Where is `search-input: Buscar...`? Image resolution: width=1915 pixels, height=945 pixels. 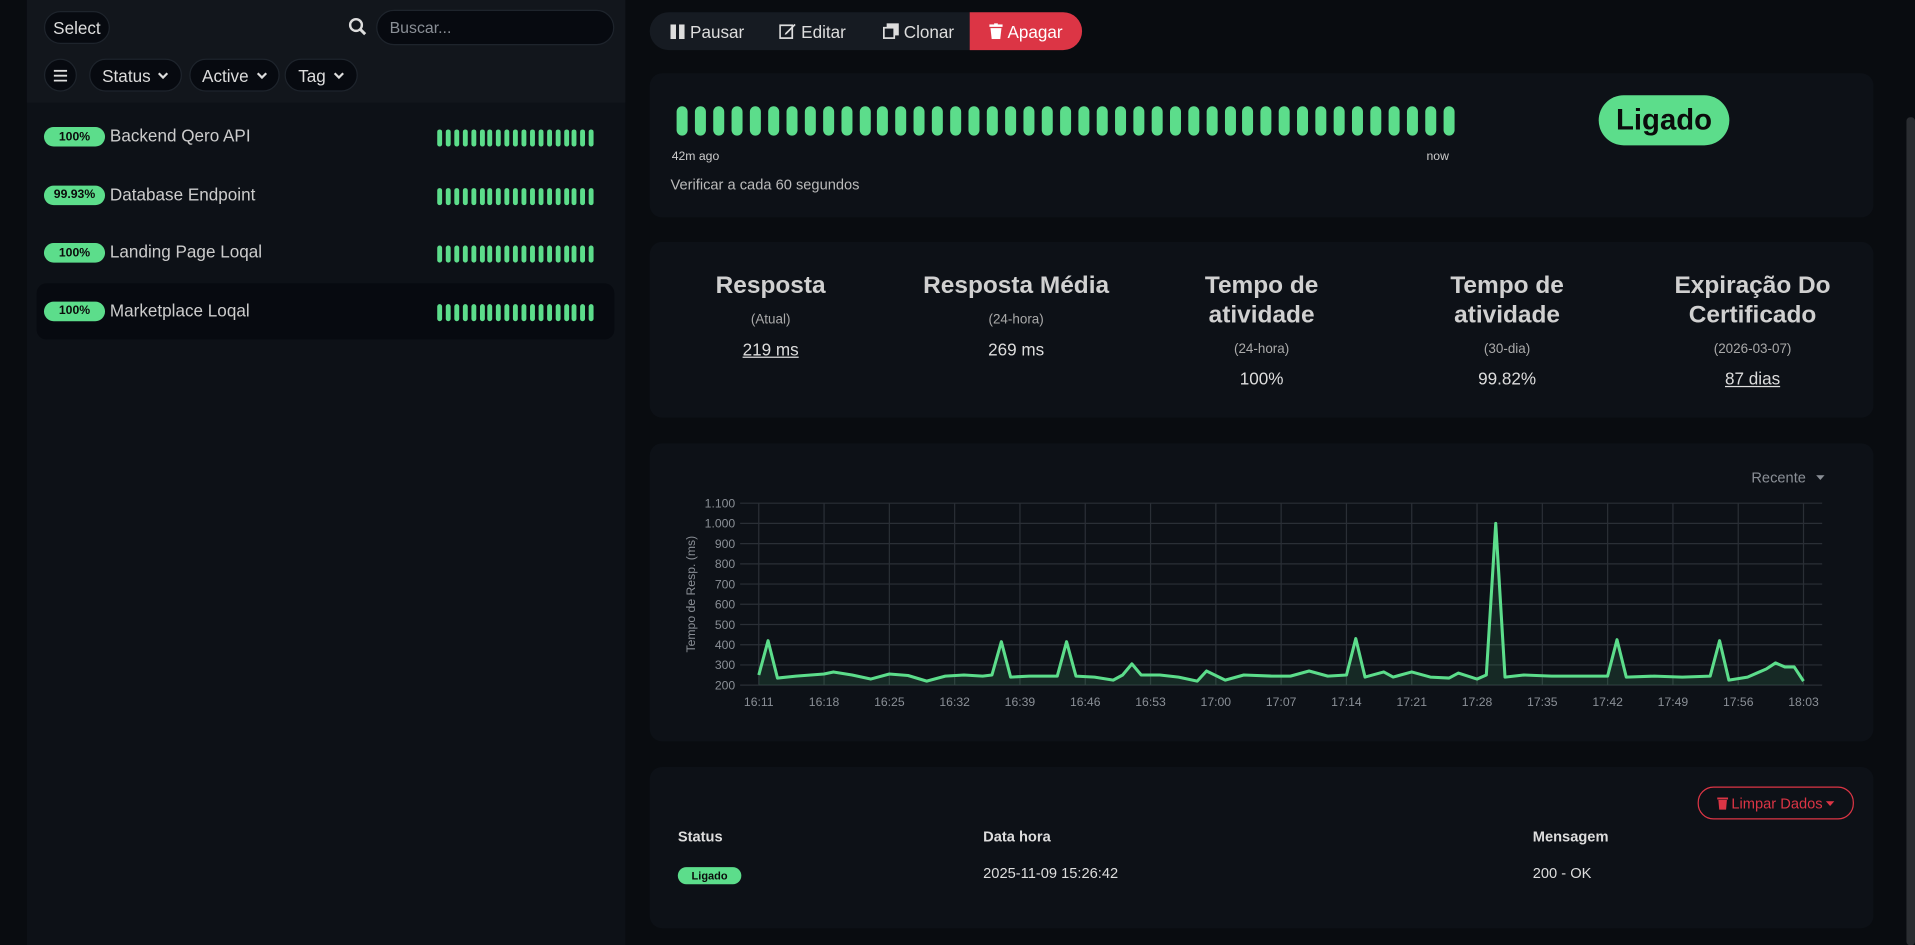
search-input: Buscar... is located at coordinates (495, 27).